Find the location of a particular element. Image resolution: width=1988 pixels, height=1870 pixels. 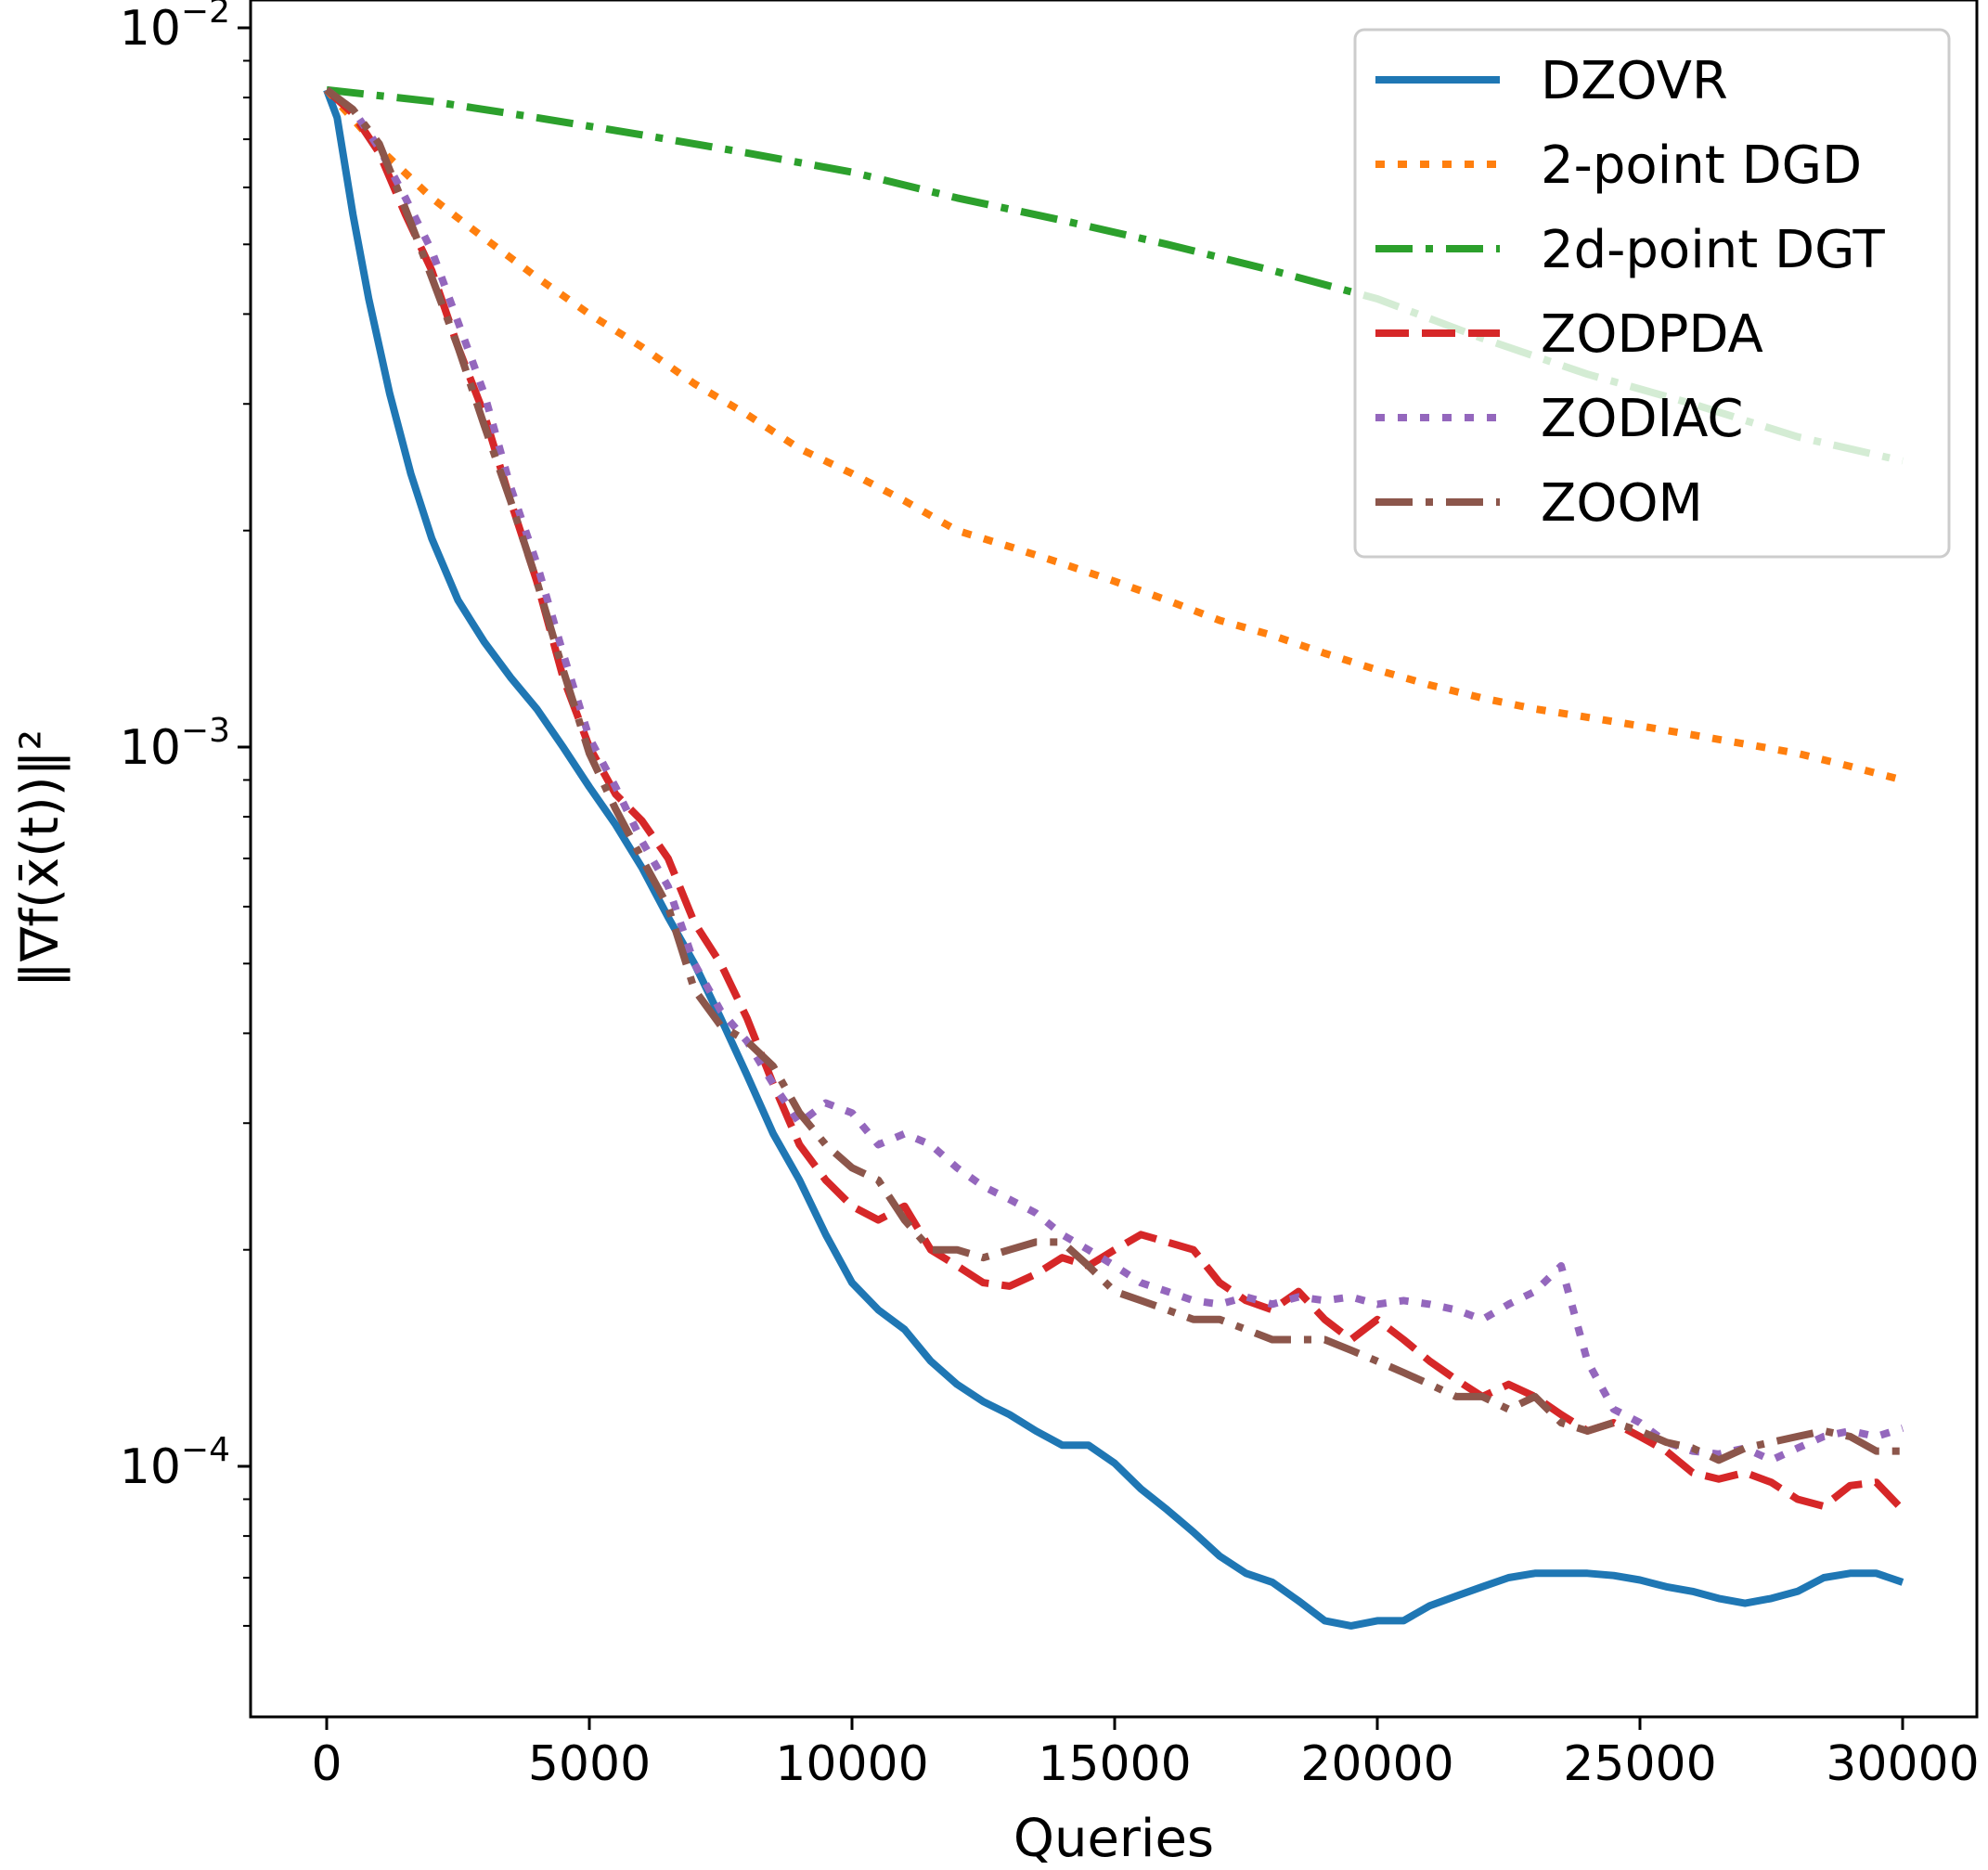

x-tick-label: 5000 is located at coordinates (589, 1764).